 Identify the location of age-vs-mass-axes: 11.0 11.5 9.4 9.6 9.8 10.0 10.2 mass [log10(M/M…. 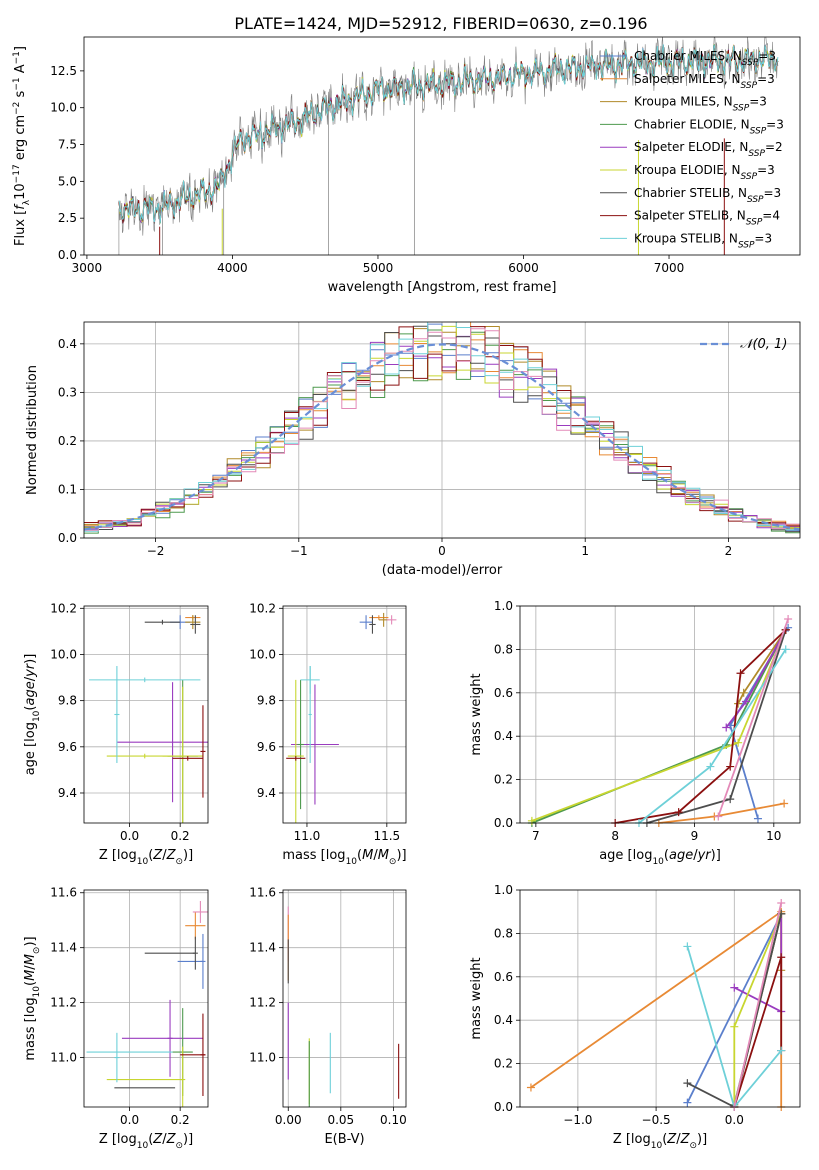
(327, 734).